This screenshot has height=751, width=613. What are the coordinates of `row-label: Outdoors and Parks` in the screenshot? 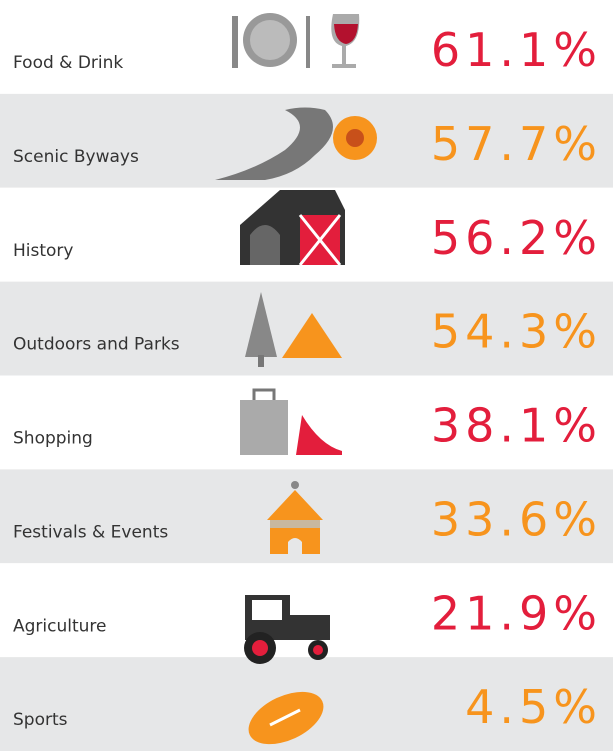 It's located at (96, 345).